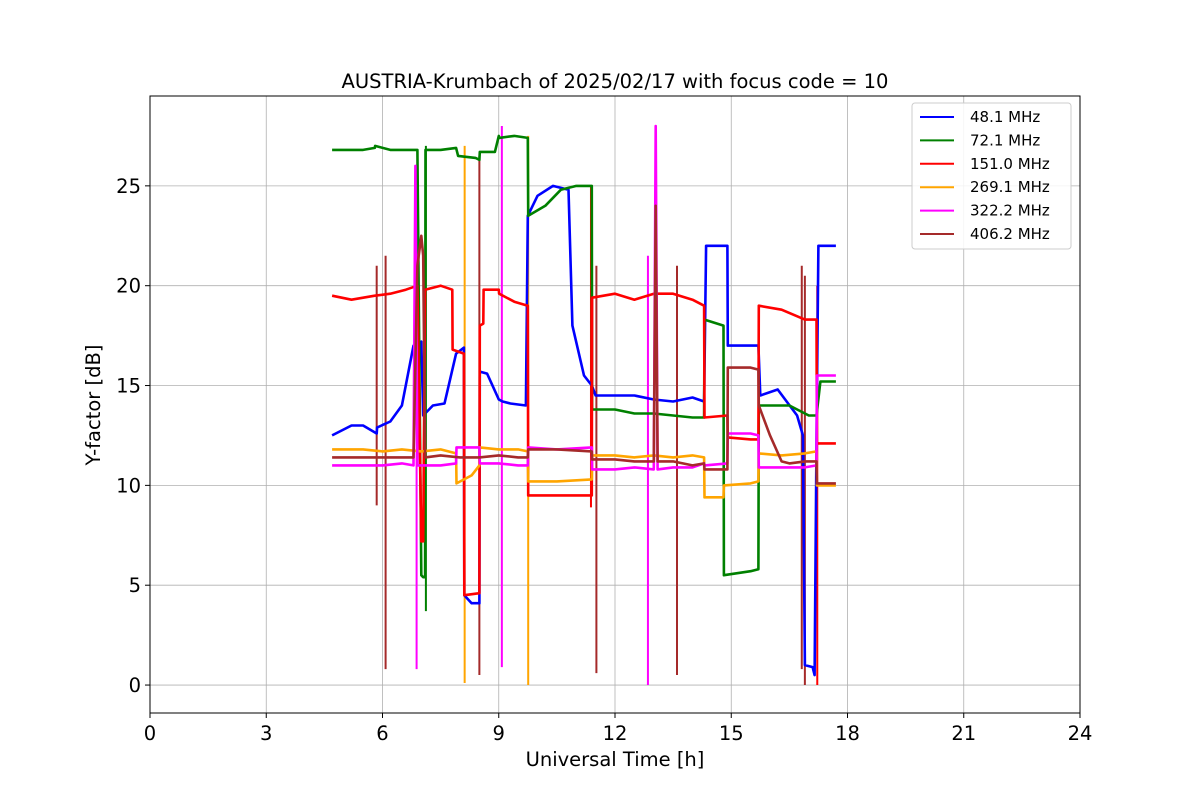  I want to click on y-tick-label: 10, so click(128, 485).